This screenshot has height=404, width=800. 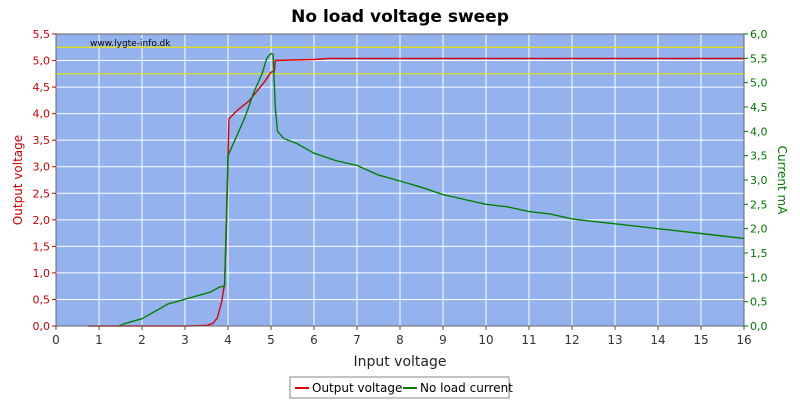 What do you see at coordinates (759, 253) in the screenshot?
I see `right-tick-label: 1,5` at bounding box center [759, 253].